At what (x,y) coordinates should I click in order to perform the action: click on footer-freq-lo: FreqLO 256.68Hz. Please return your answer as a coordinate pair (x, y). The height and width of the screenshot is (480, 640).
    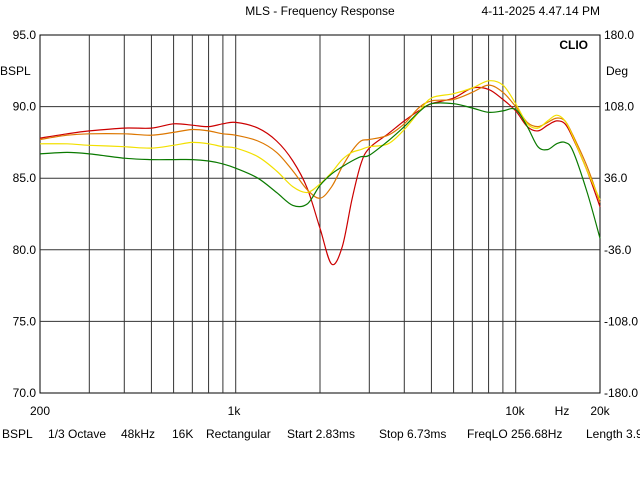
    Looking at the image, I should click on (515, 434).